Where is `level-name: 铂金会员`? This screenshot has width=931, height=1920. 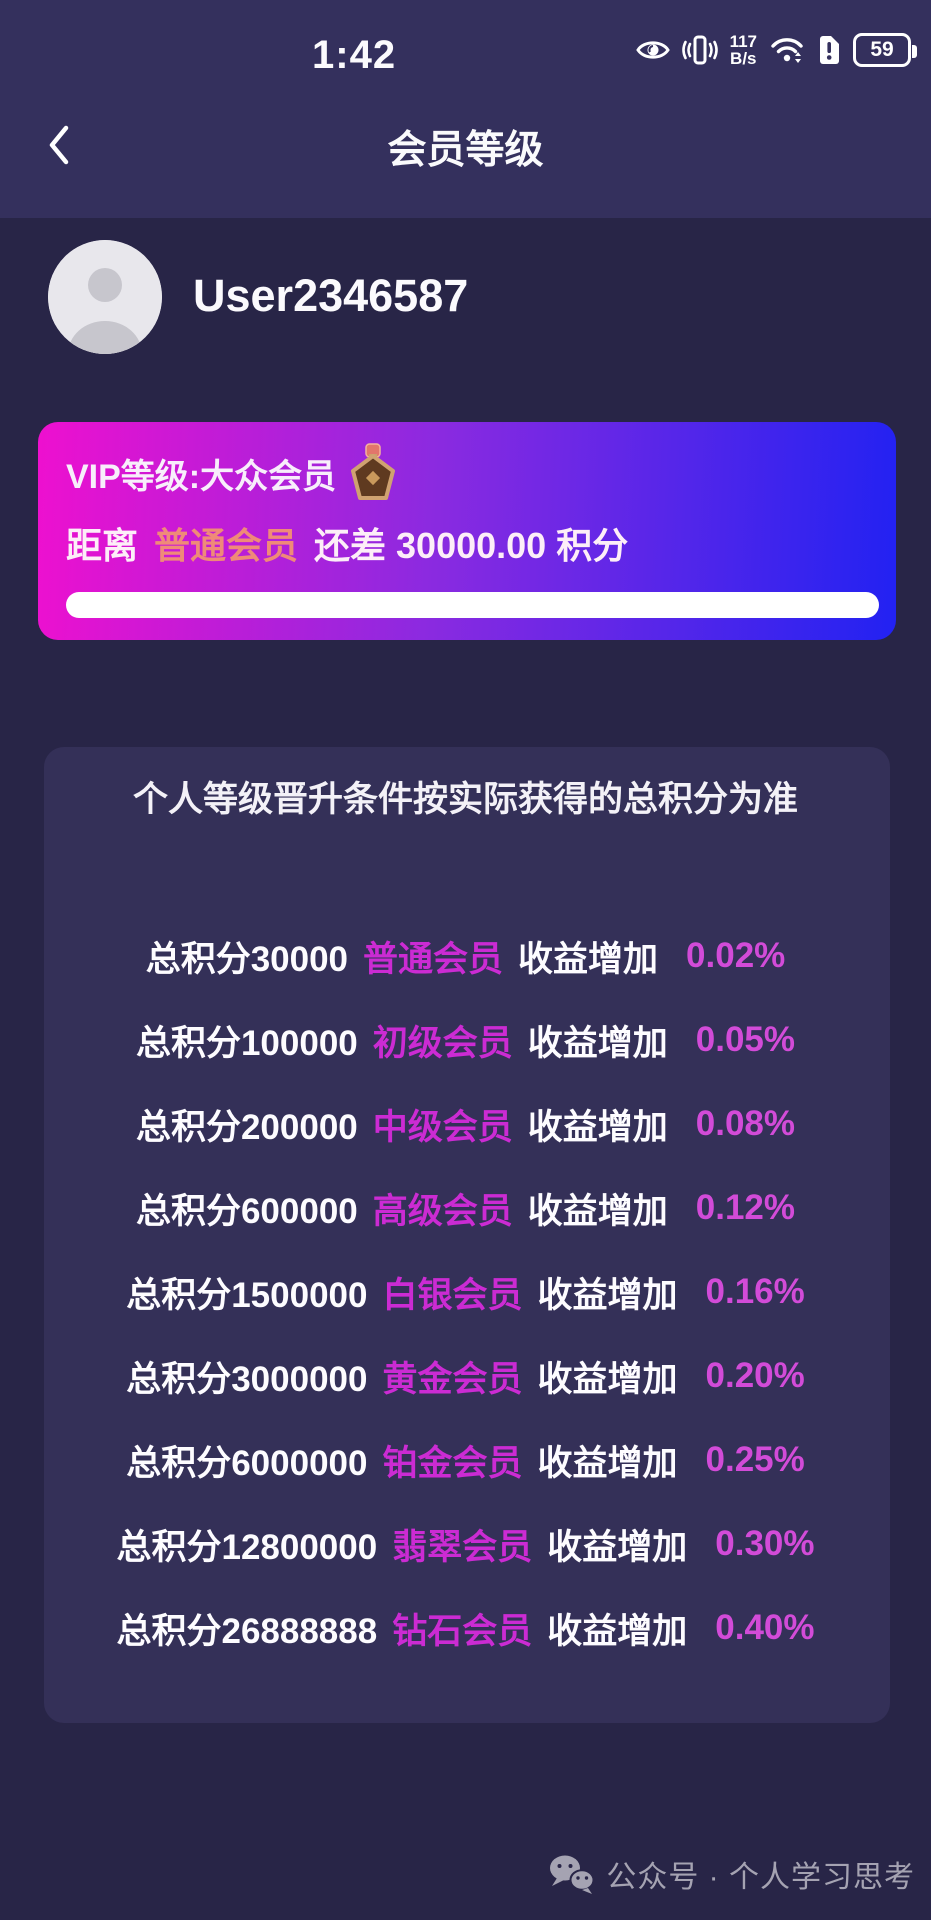 level-name: 铂金会员 is located at coordinates (452, 1463).